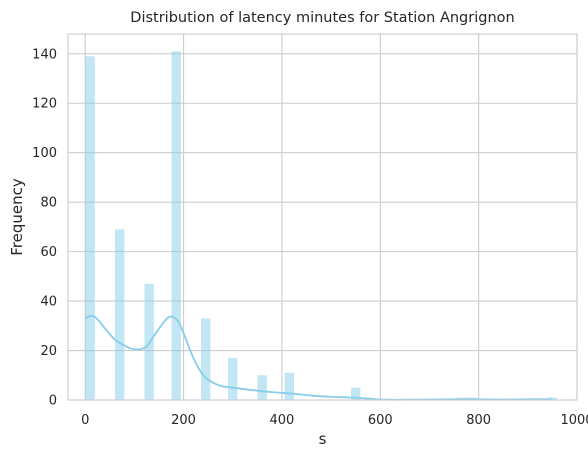 The width and height of the screenshot is (588, 457). What do you see at coordinates (44, 54) in the screenshot?
I see `y-tick-label: 140` at bounding box center [44, 54].